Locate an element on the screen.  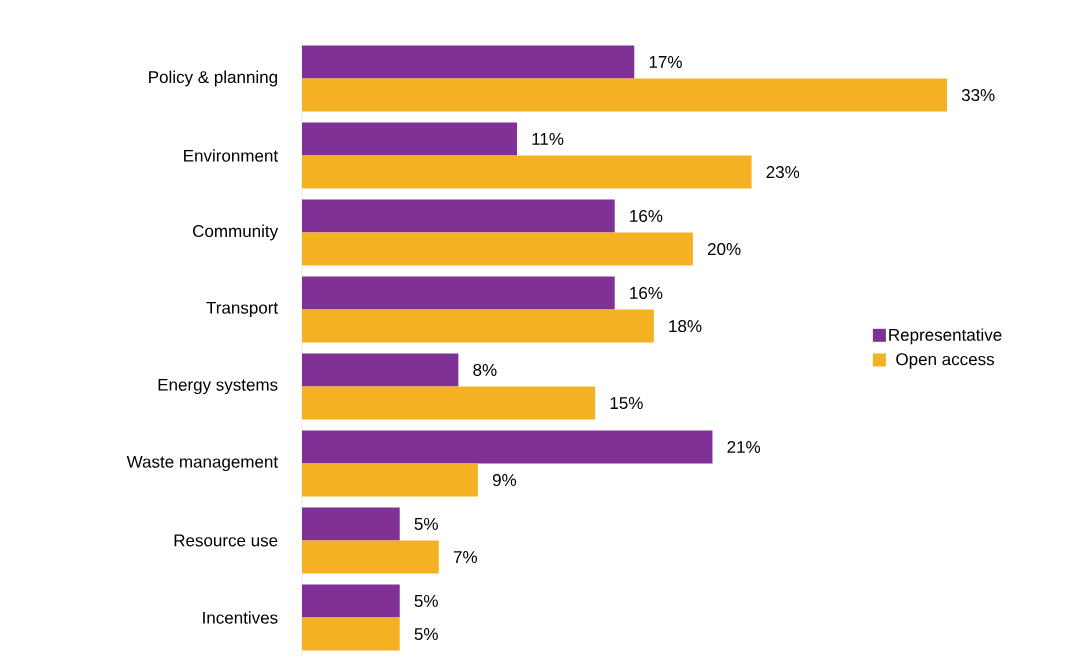
legend-label: Open access is located at coordinates (945, 361).